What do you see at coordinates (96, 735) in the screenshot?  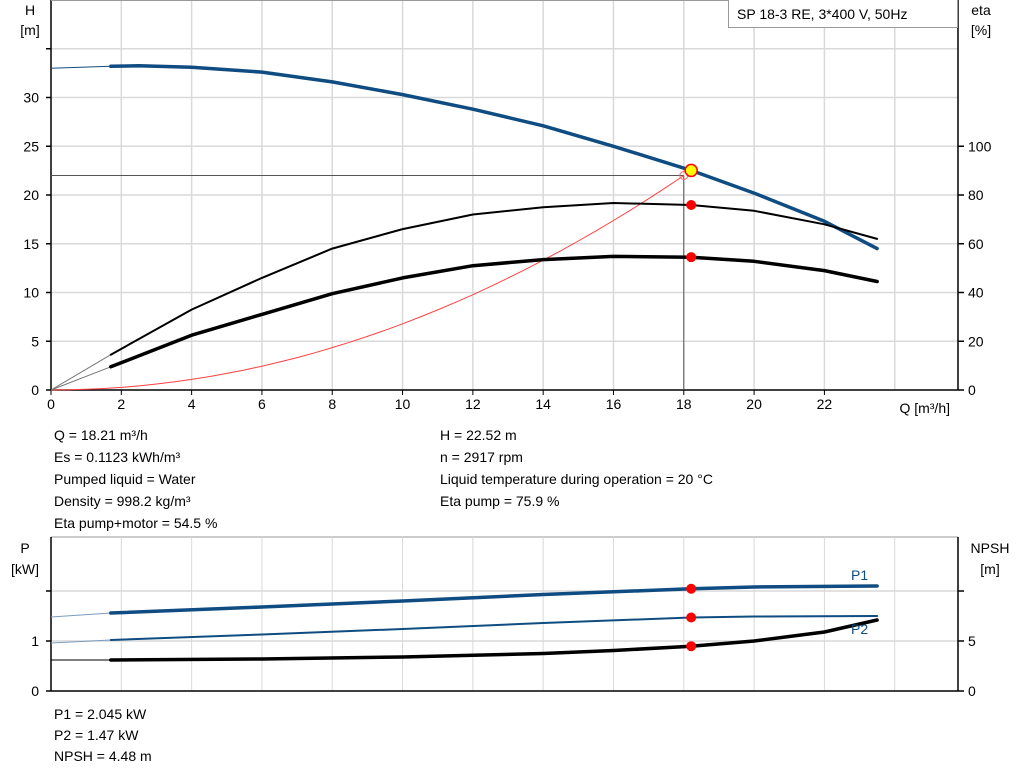 I see `info-p2: P2 = 1.47 kW` at bounding box center [96, 735].